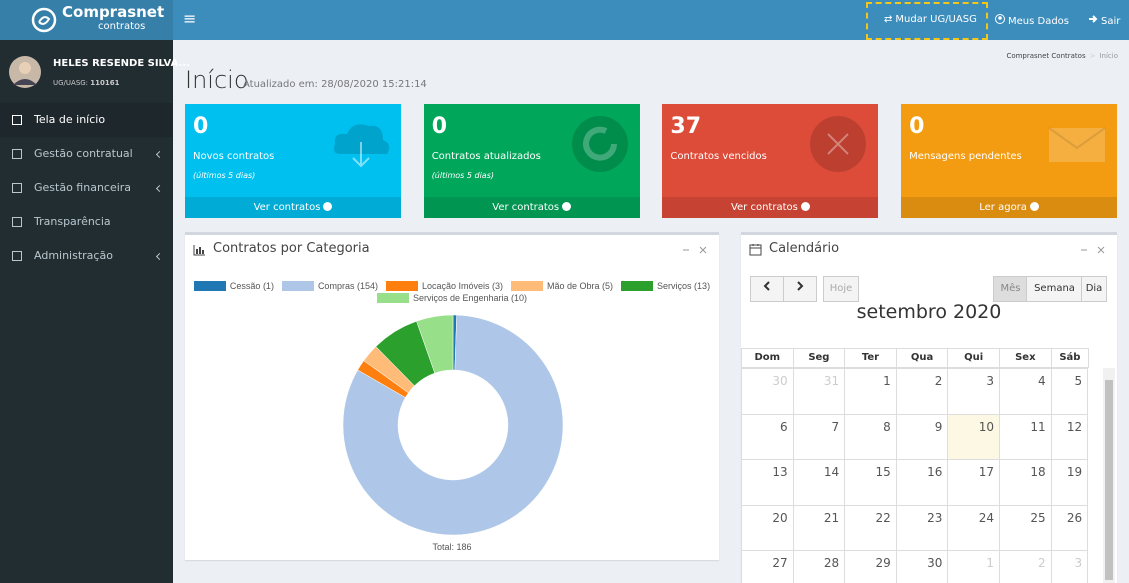 This screenshot has height=583, width=1129. What do you see at coordinates (1094, 289) in the screenshot?
I see `view-button: Dia` at bounding box center [1094, 289].